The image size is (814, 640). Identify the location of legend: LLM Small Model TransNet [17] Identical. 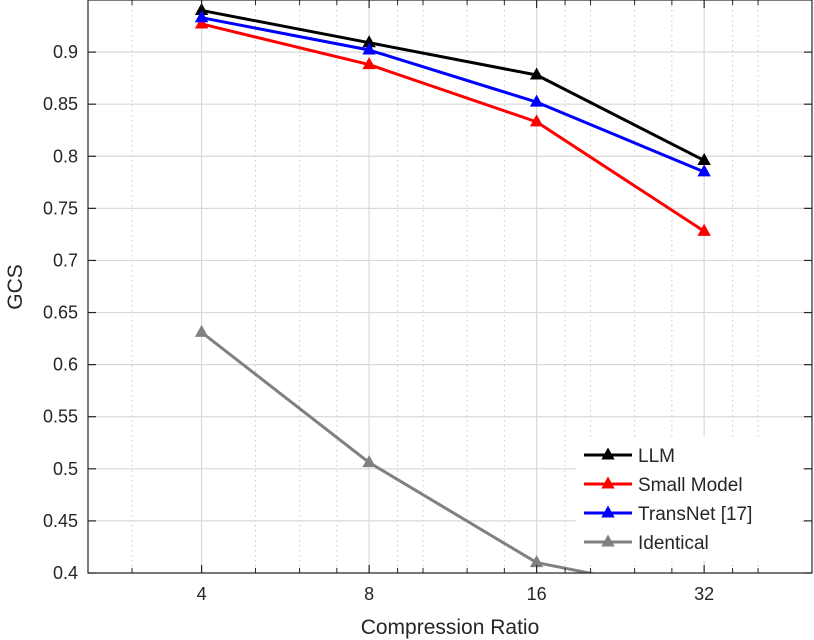
(689, 499).